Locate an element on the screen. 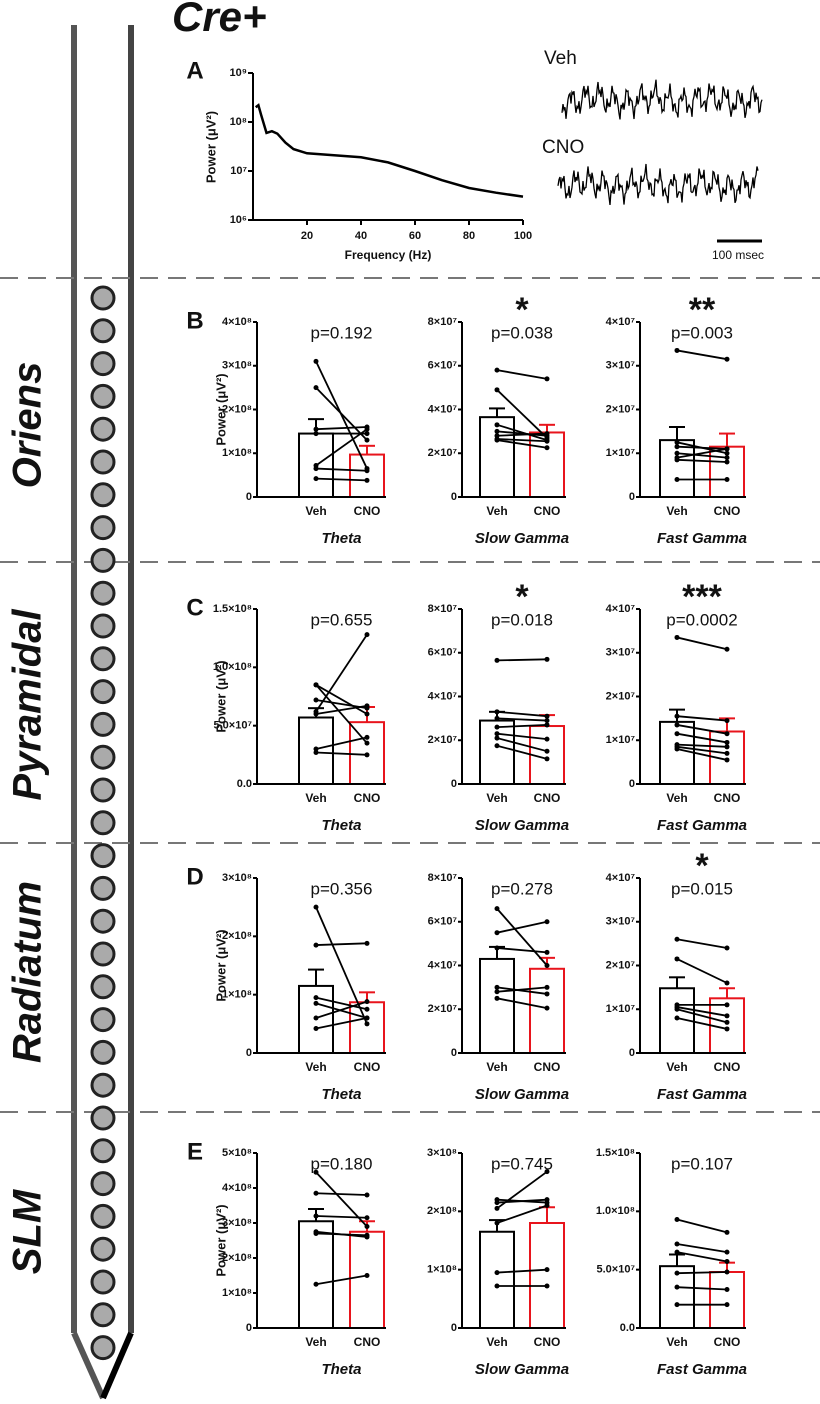  p-value: p=0.015 is located at coordinates (702, 888).